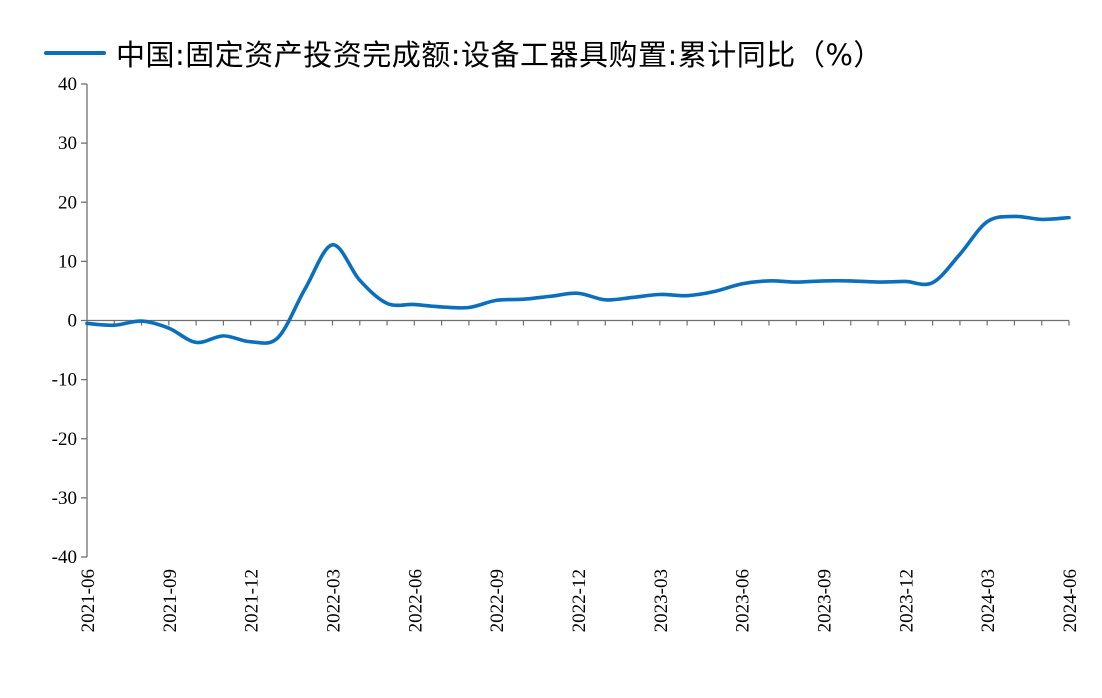  What do you see at coordinates (67, 261) in the screenshot?
I see `y-tick-label: 10` at bounding box center [67, 261].